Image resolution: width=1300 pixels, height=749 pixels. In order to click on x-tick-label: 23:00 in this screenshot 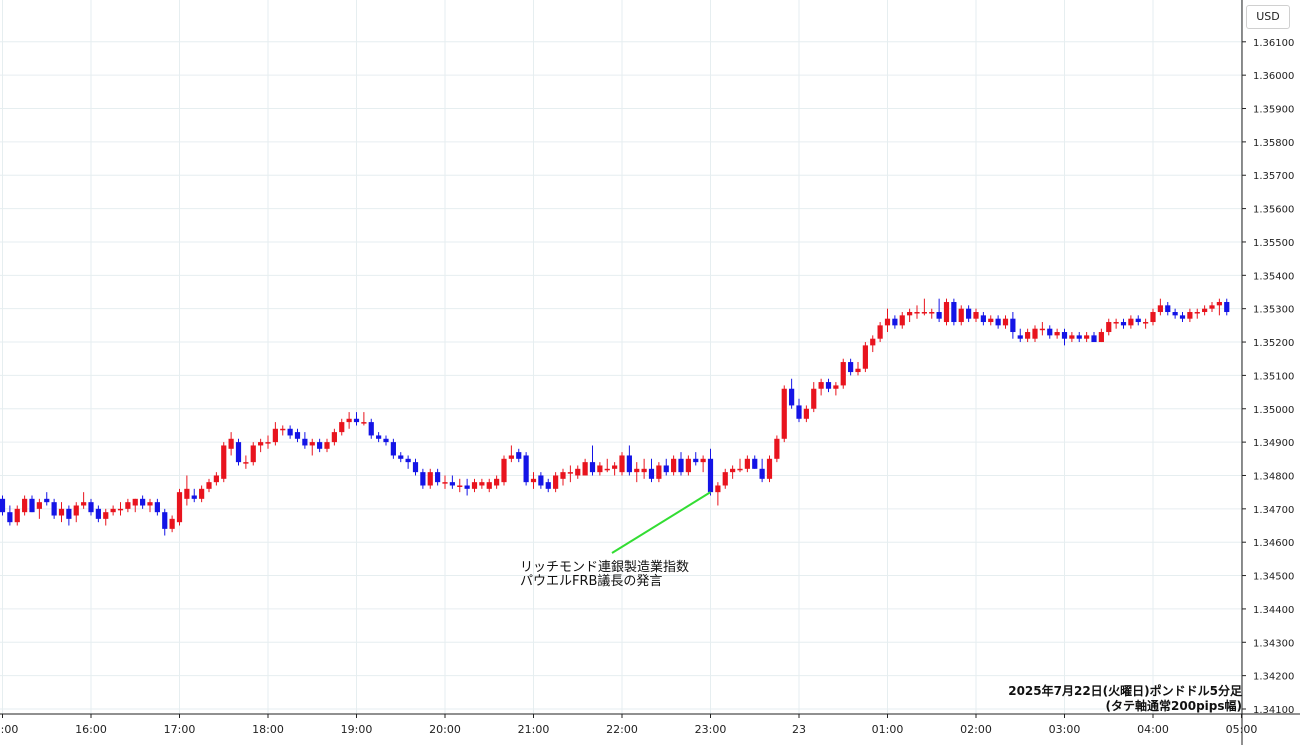, I will do `click(711, 729)`.